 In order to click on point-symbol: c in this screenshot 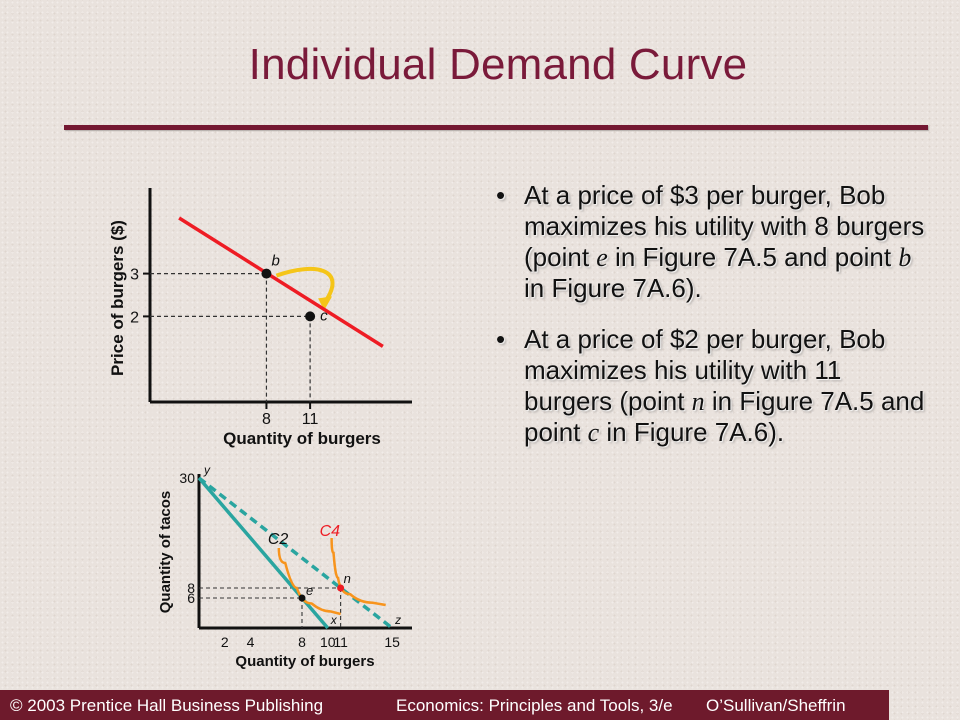, I will do `click(593, 432)`.